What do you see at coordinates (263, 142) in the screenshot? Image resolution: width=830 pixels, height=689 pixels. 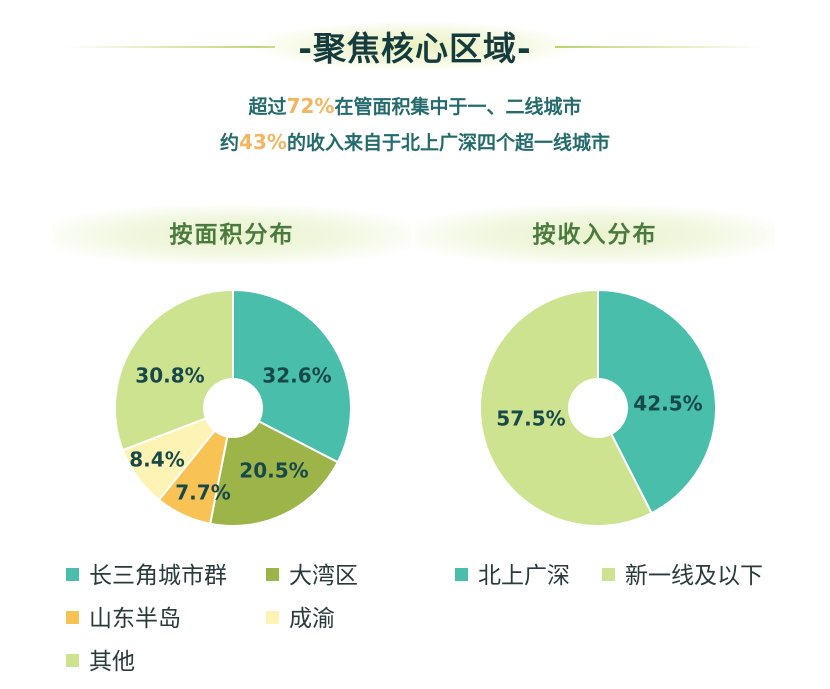 I see `subtitle-2-highlight: 43%` at bounding box center [263, 142].